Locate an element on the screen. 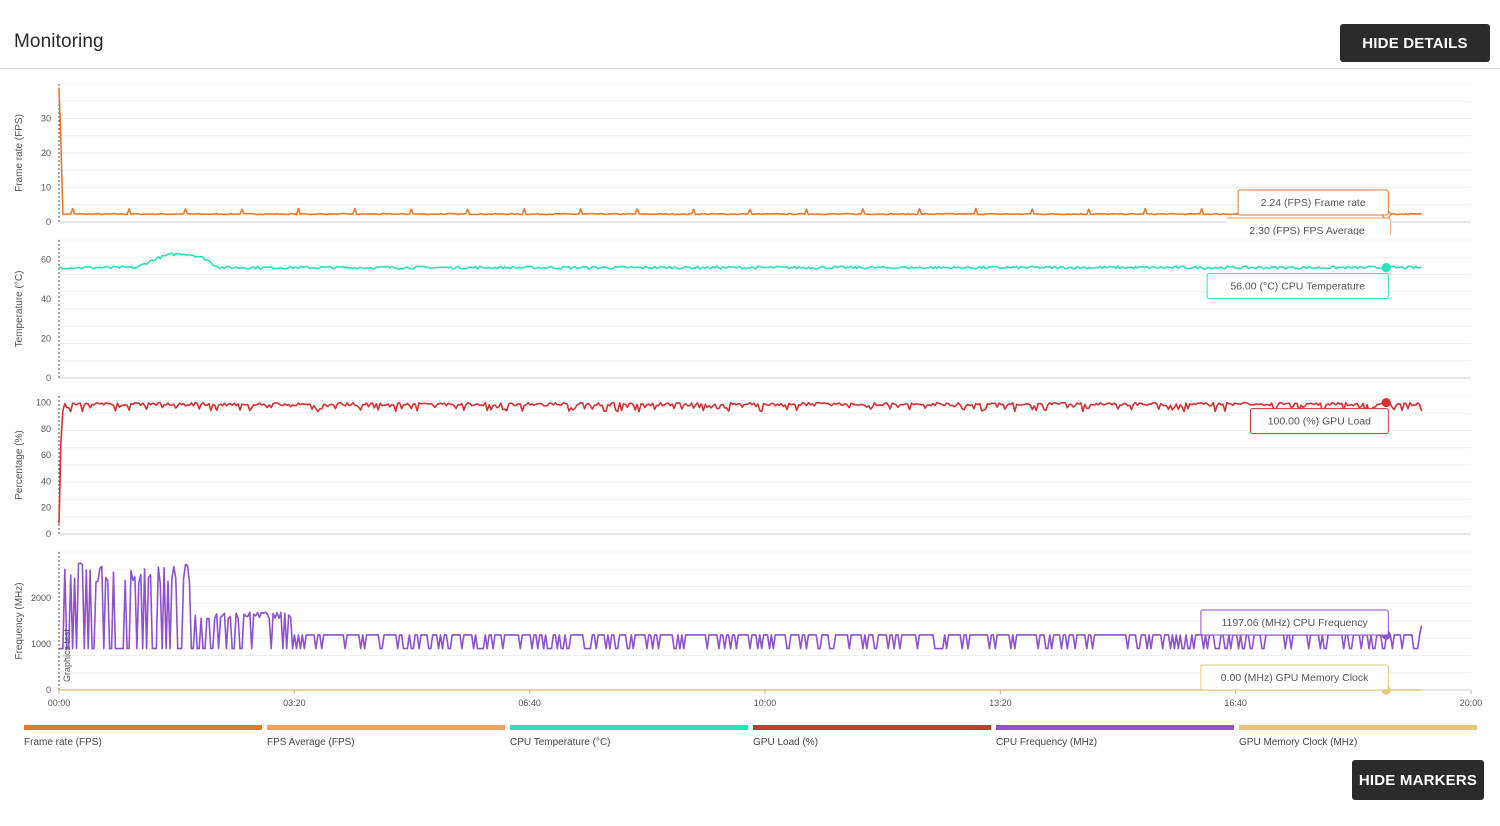 This screenshot has height=826, width=1500. legend-label: FPS Average (FPS) is located at coordinates (311, 742).